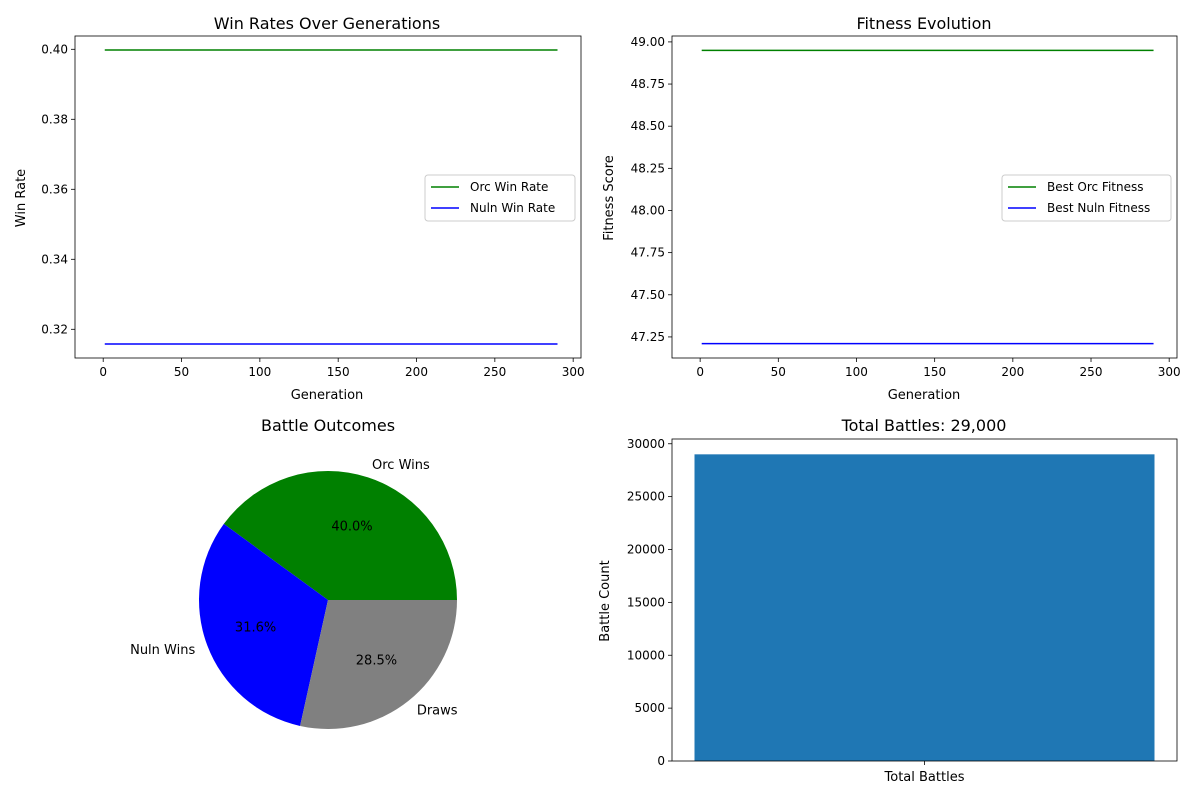 This screenshot has height=800, width=1200. Describe the element at coordinates (649, 708) in the screenshot. I see `y-tick-label: 5000` at that location.